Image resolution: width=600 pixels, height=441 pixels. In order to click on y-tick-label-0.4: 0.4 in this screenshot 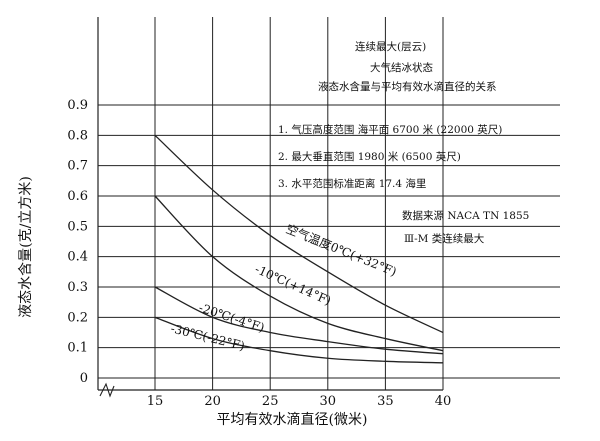, I will do `click(77, 257)`.